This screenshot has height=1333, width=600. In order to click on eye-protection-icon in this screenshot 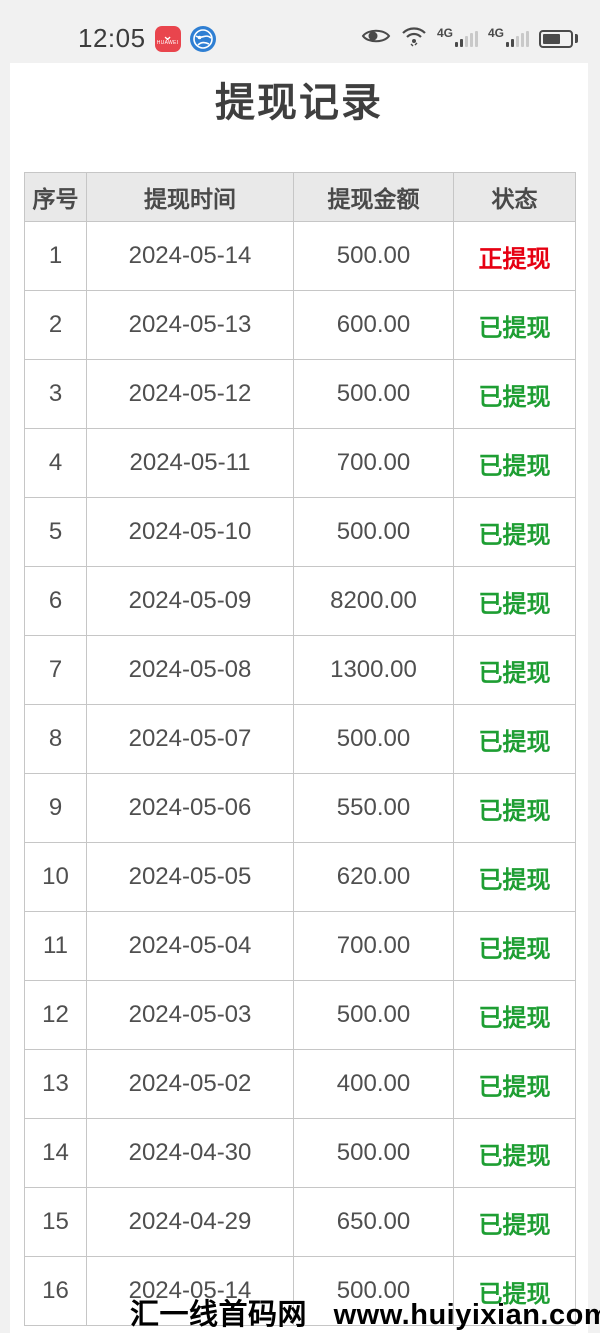, I will do `click(376, 38)`.